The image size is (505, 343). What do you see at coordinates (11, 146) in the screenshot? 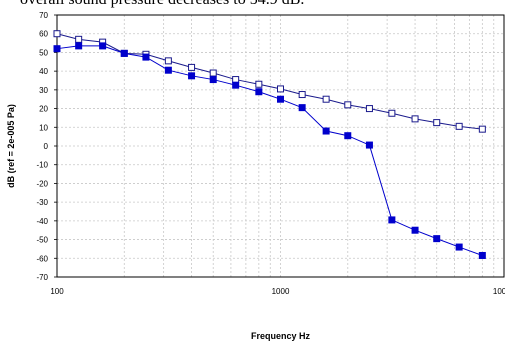
I see `y-axis-title: dB (ref = 2e-005 Pa)` at bounding box center [11, 146].